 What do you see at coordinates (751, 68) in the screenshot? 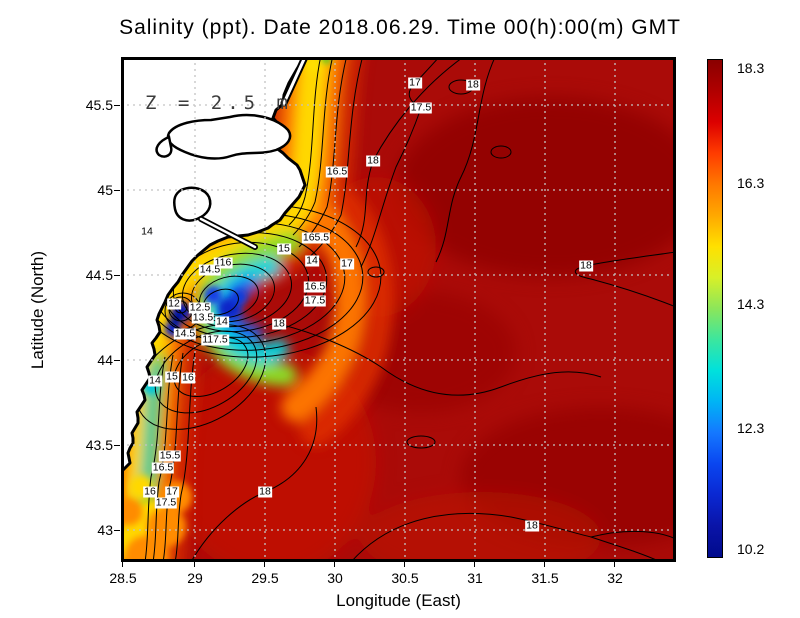
I see `colorbar-tick-label: 18.3` at bounding box center [751, 68].